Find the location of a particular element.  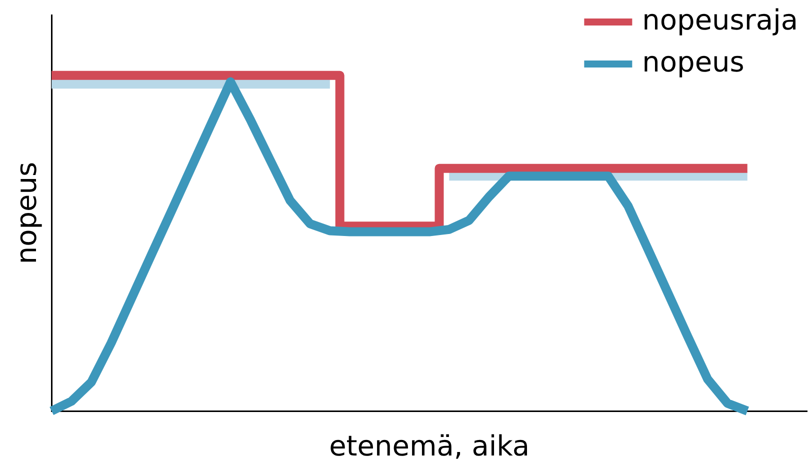

legend-label: nopeusraja is located at coordinates (720, 19).